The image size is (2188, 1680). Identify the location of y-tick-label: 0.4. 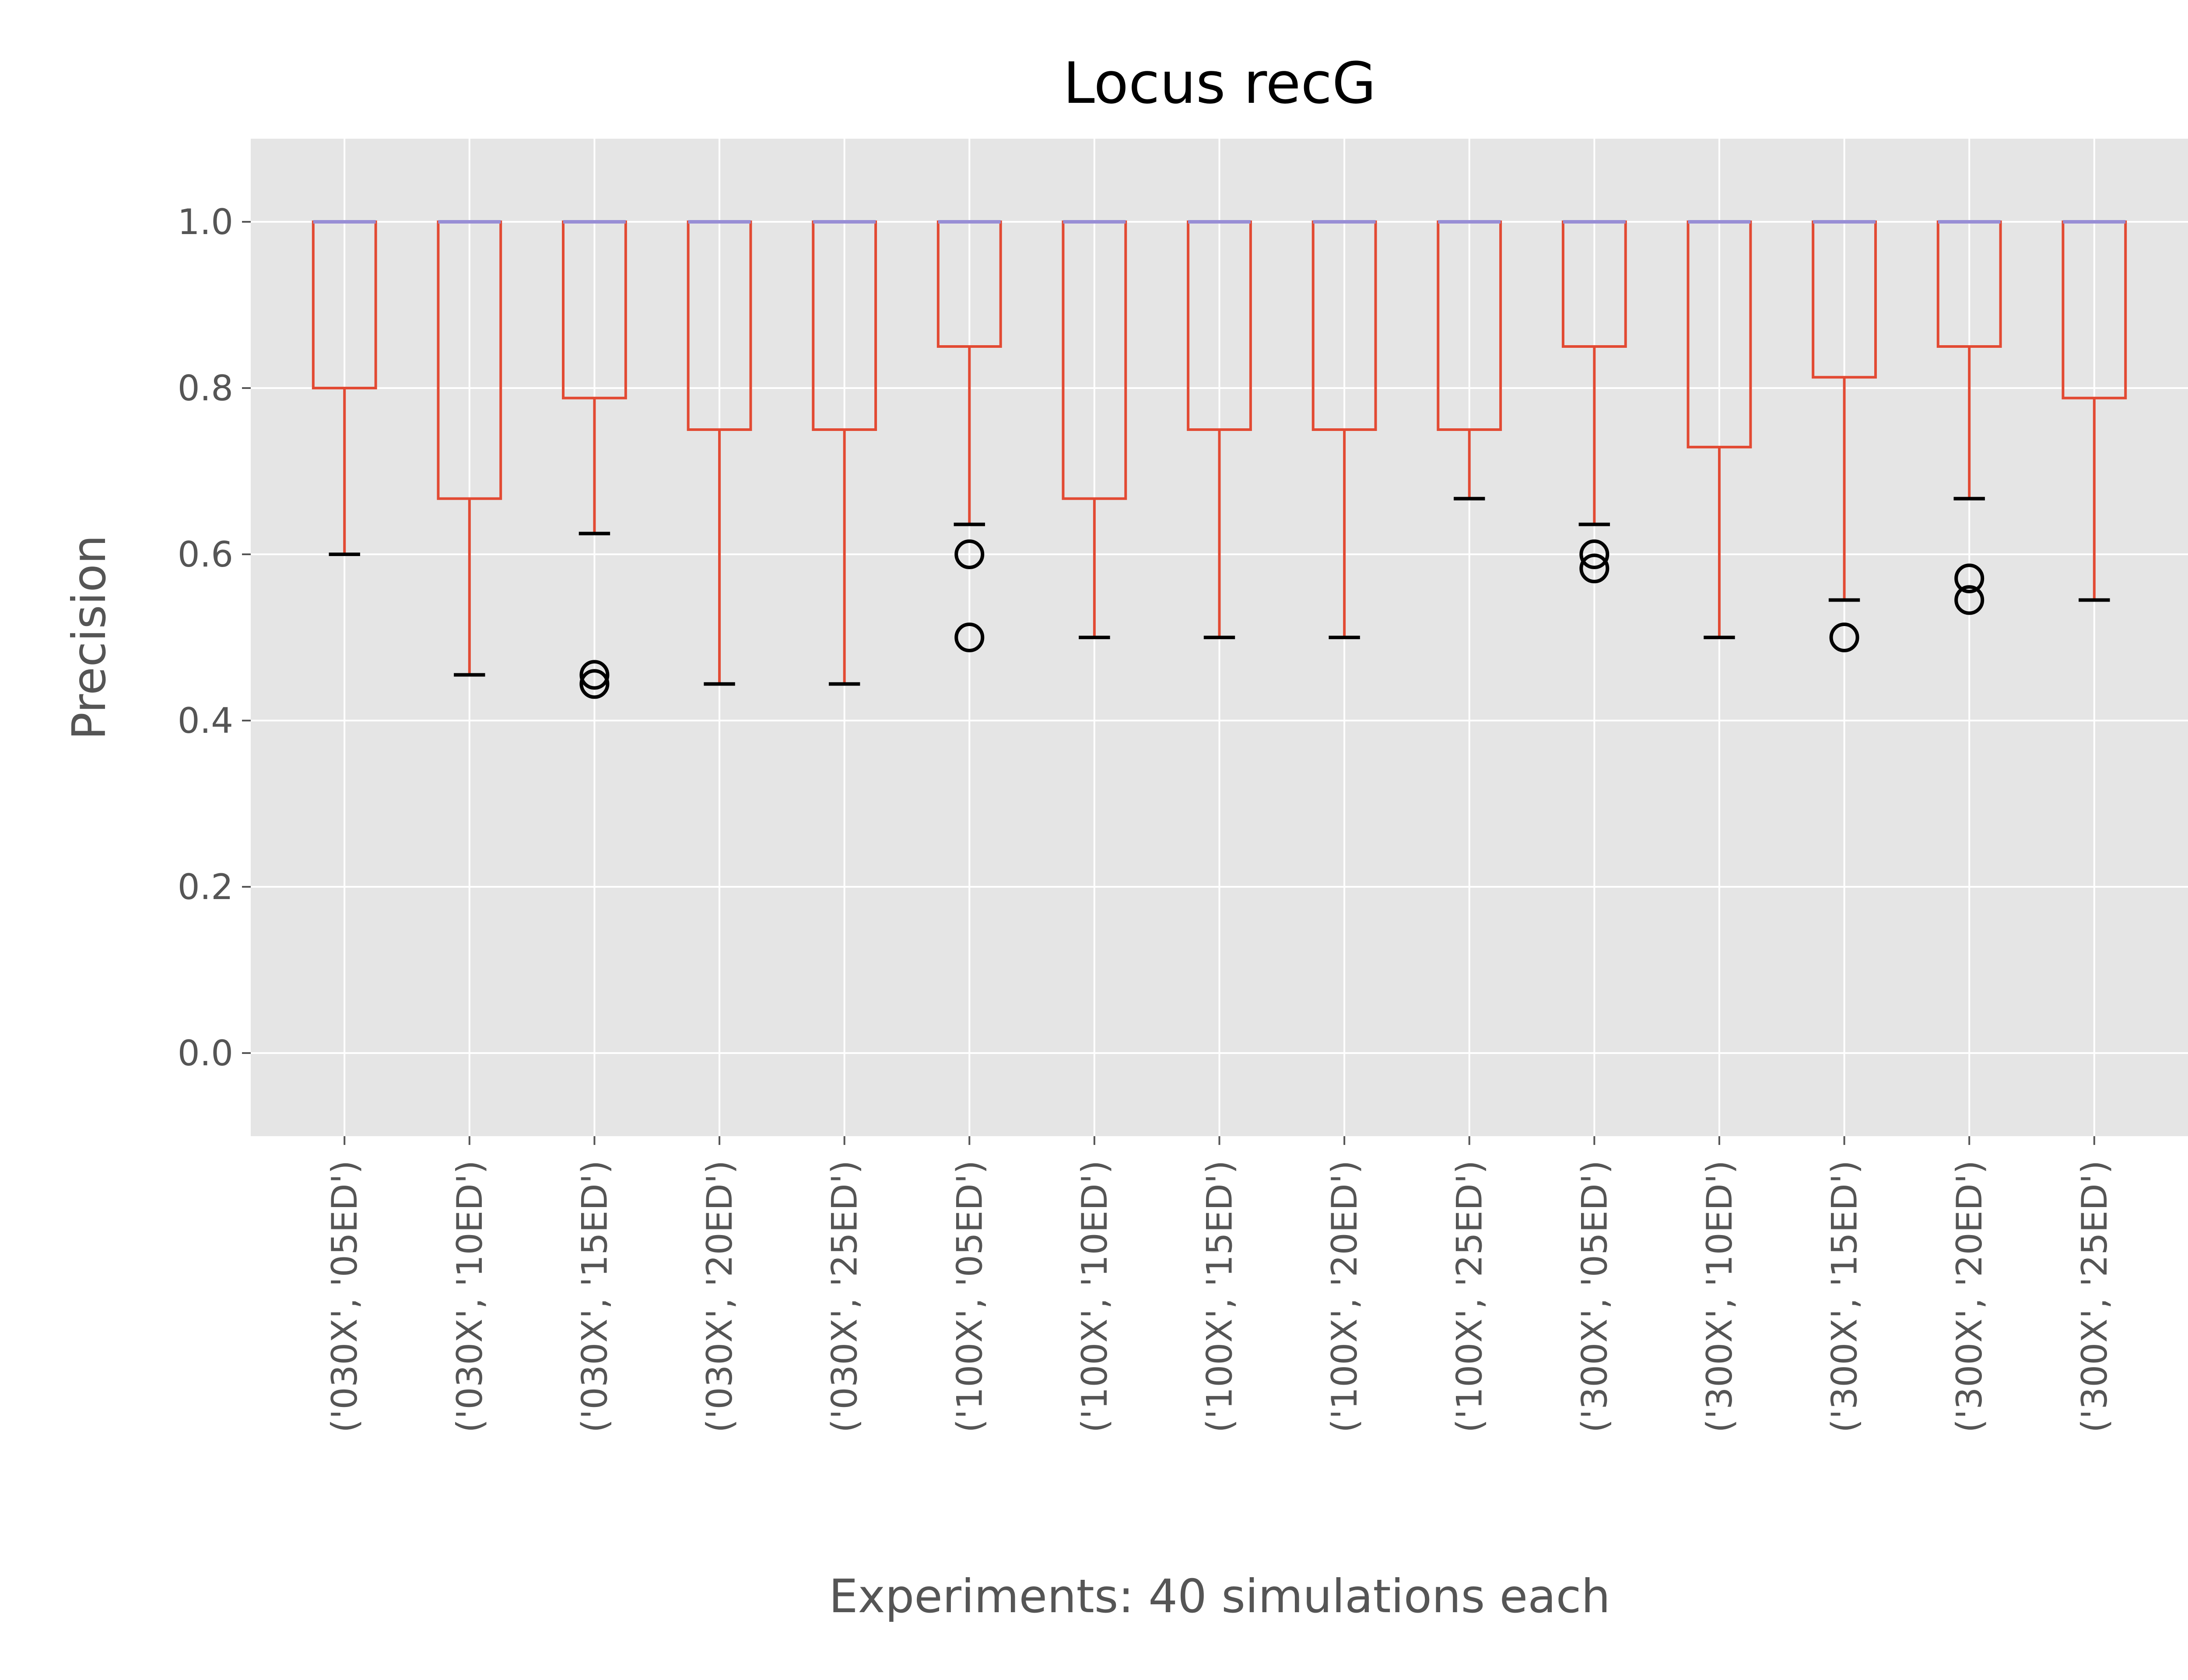
(206, 720).